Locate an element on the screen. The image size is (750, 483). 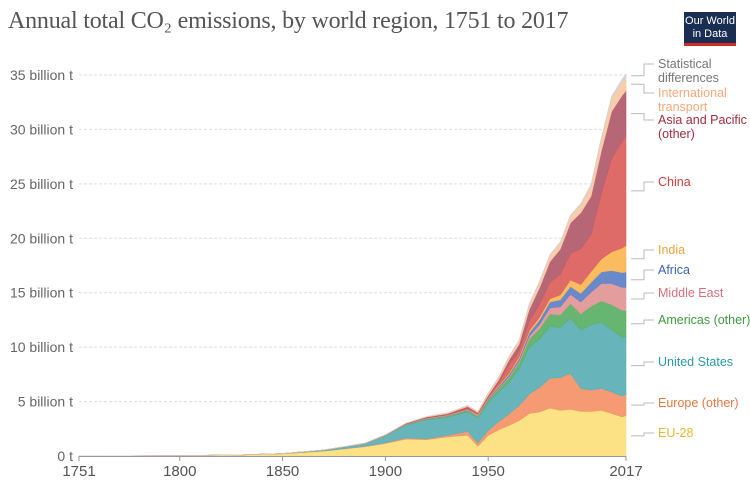
series-label-americas-other: Americas (other) is located at coordinates (690, 320).